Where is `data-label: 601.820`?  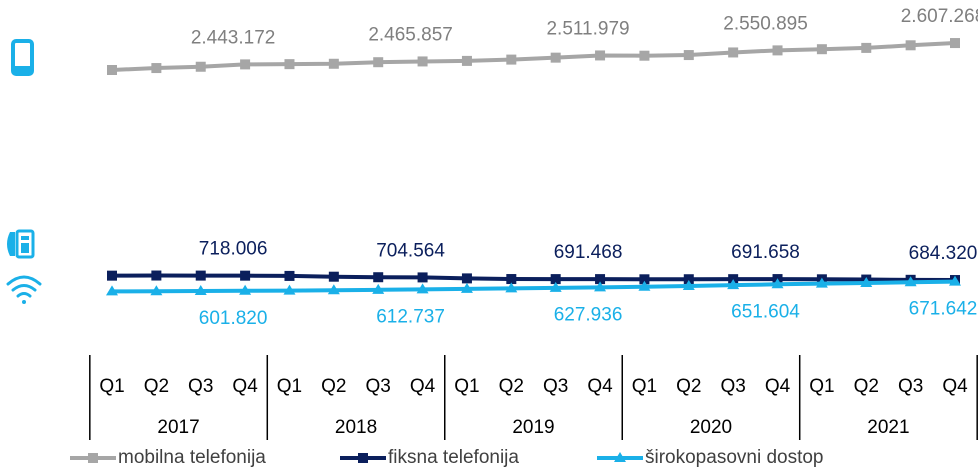 data-label: 601.820 is located at coordinates (233, 318).